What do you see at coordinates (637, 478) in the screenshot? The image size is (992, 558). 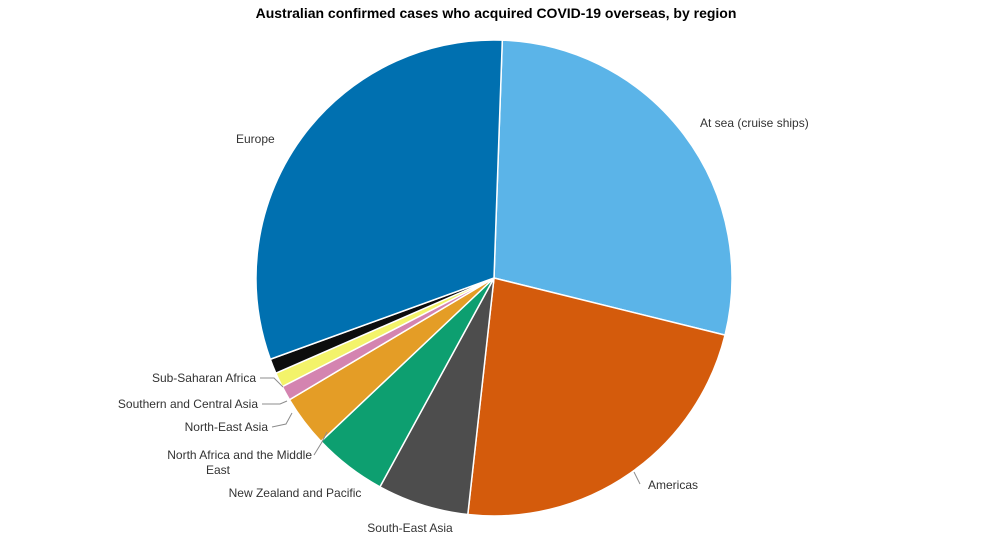 I see `leader-line-americas` at bounding box center [637, 478].